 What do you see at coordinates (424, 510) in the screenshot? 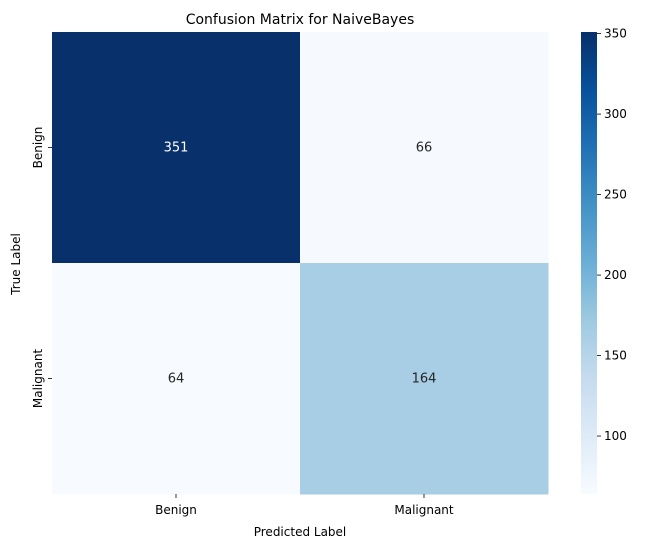
I see `x-tick-label: Malignant` at bounding box center [424, 510].